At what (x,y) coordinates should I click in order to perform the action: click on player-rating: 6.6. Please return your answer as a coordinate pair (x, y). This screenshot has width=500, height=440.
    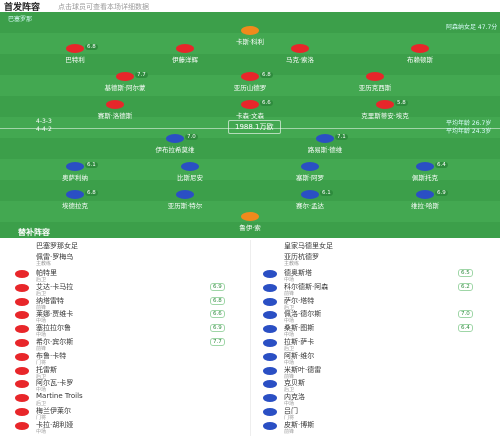
    Looking at the image, I should click on (266, 103).